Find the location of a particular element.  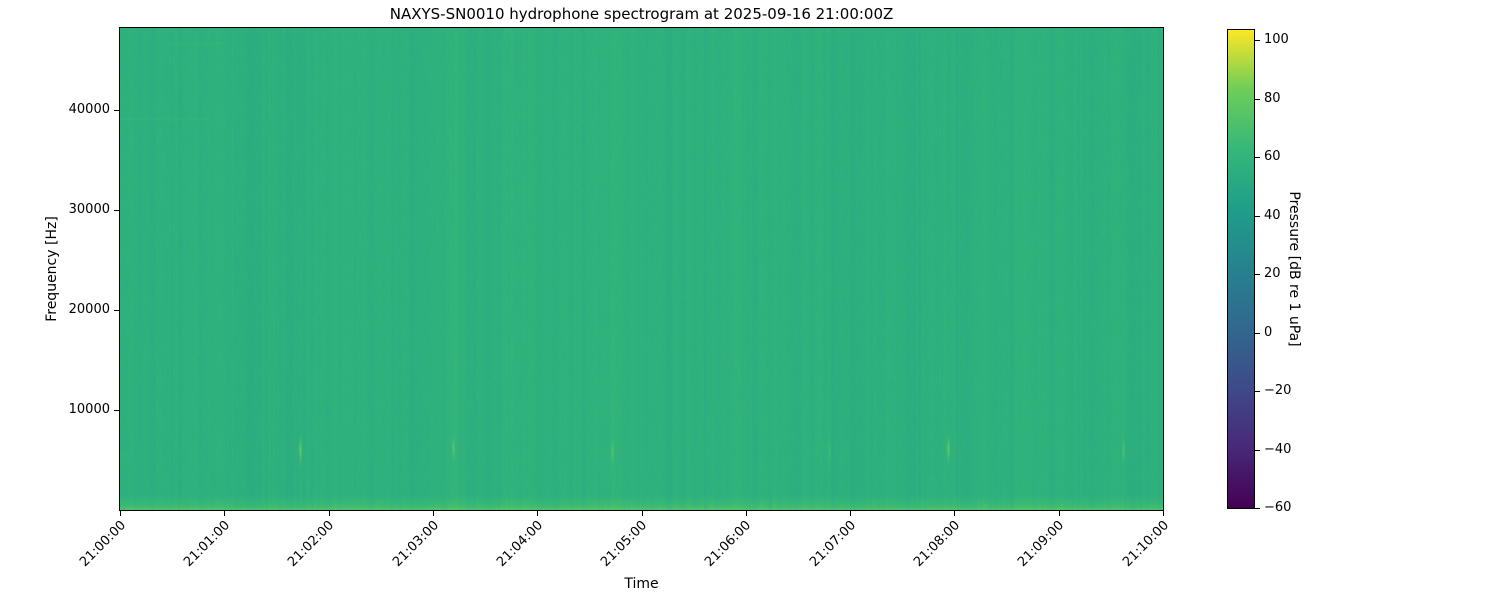

colorbar is located at coordinates (1241, 269).